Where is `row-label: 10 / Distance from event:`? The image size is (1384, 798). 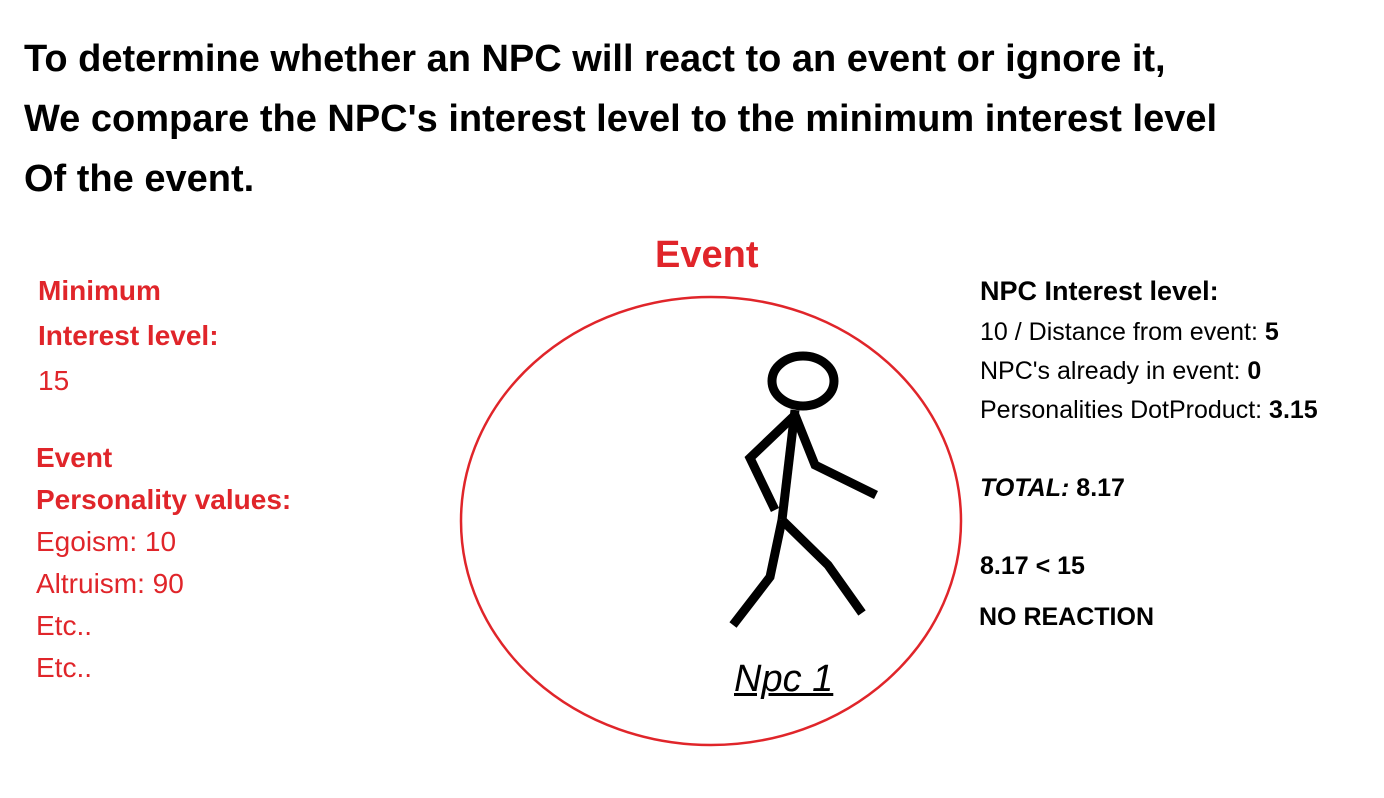
row-label: 10 / Distance from event: is located at coordinates (1119, 332).